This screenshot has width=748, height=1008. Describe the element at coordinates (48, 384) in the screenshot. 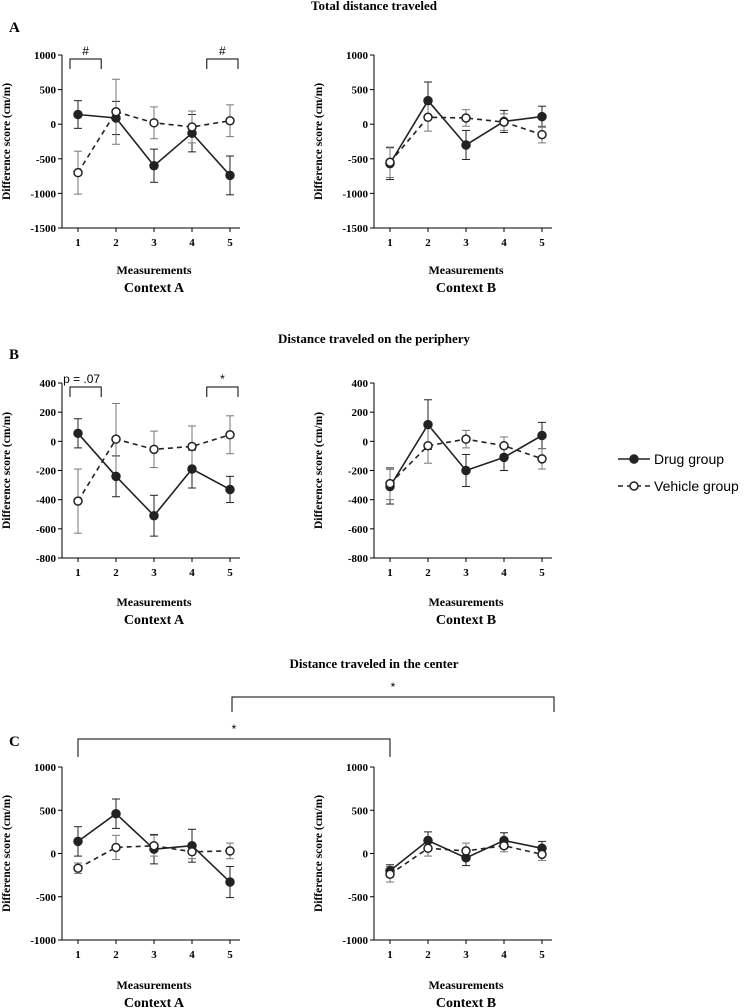

I see `y-tick-label: 400` at that location.